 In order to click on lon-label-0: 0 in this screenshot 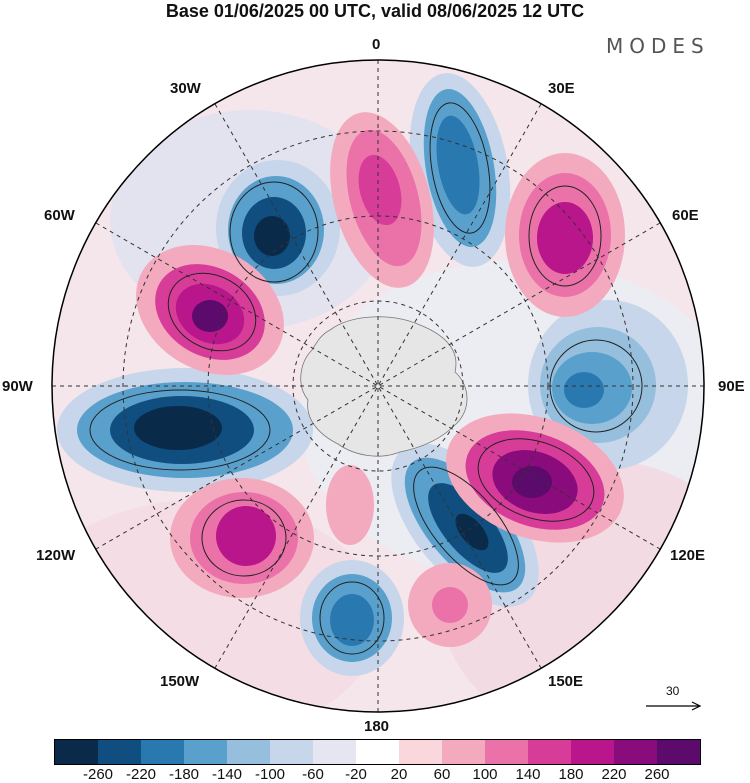, I will do `click(376, 44)`.